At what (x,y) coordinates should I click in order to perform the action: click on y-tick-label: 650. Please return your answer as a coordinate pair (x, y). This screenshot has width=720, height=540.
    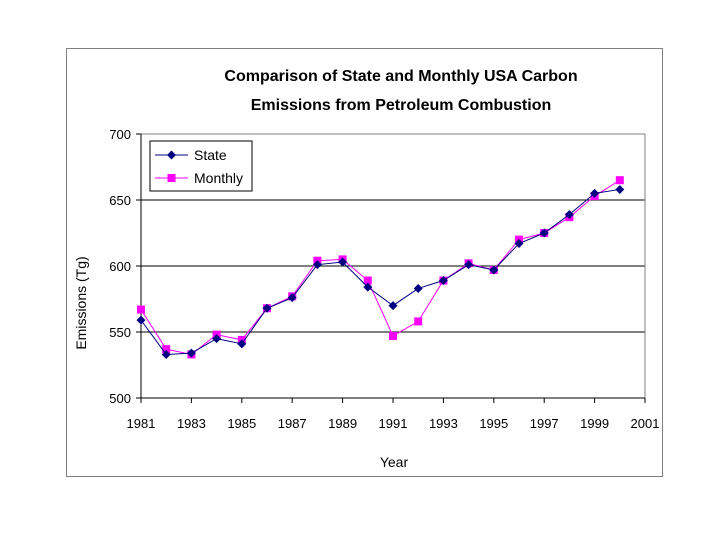
    Looking at the image, I should click on (120, 200).